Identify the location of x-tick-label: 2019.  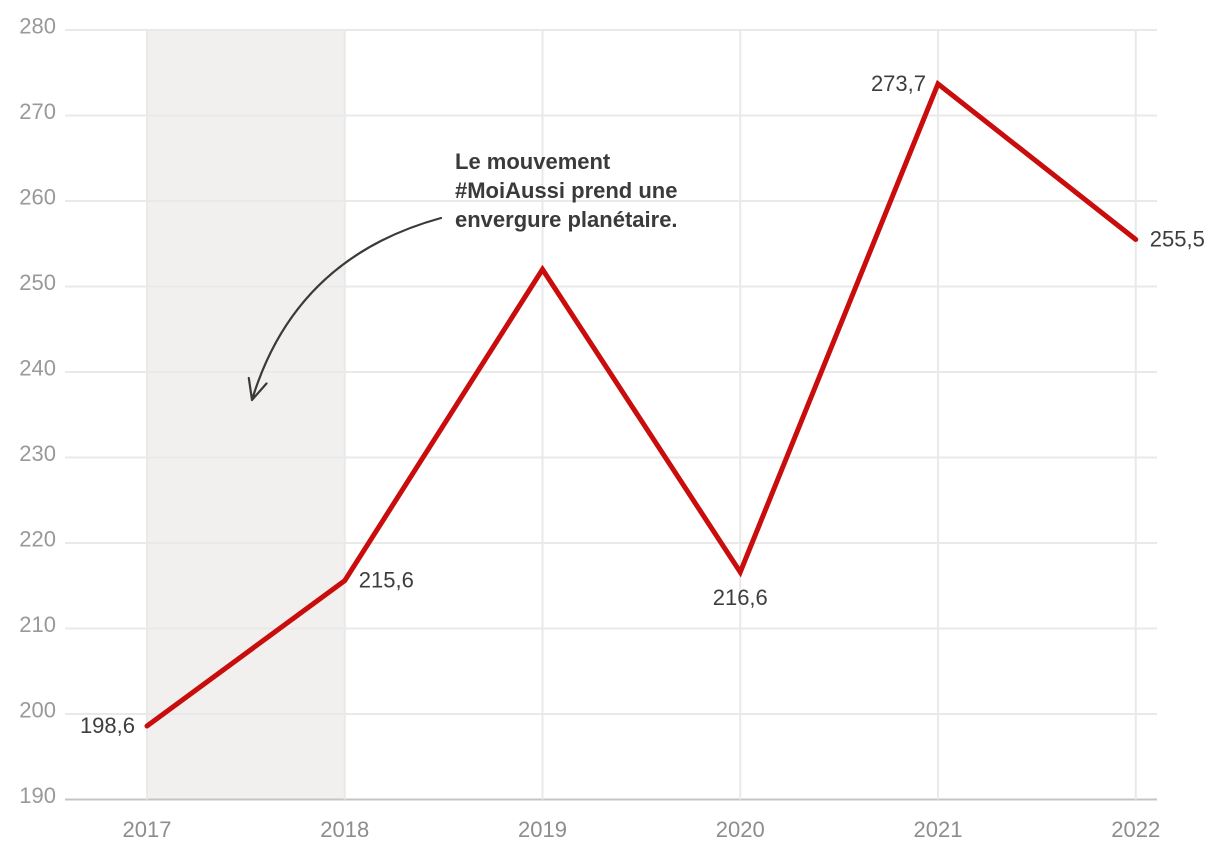
(542, 829).